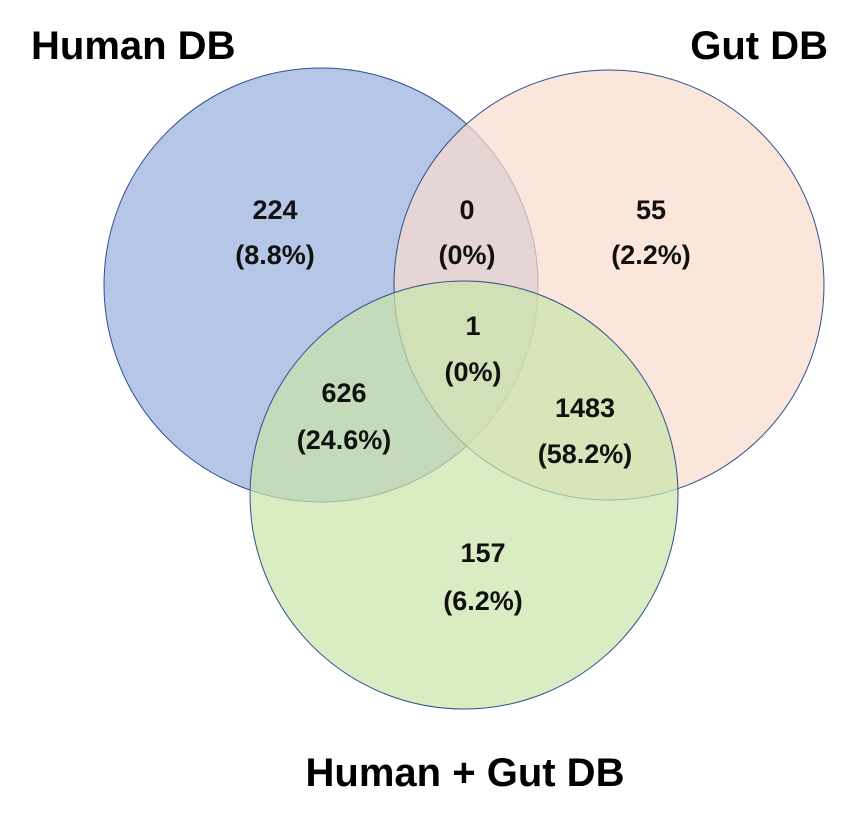 The image size is (859, 830). I want to click on gut-combined-overlap-percent: (58.2%), so click(585, 454).